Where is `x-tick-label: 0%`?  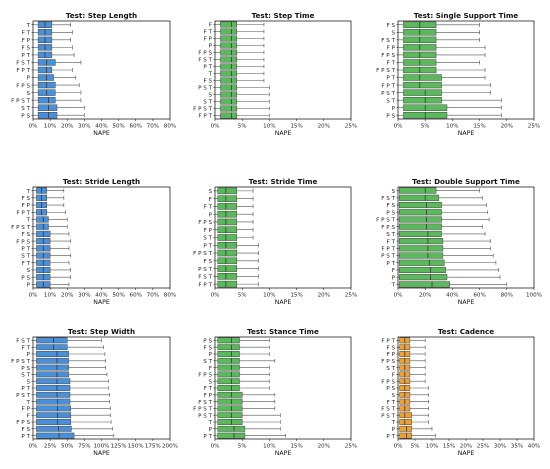
x-tick-label: 0% is located at coordinates (215, 127).